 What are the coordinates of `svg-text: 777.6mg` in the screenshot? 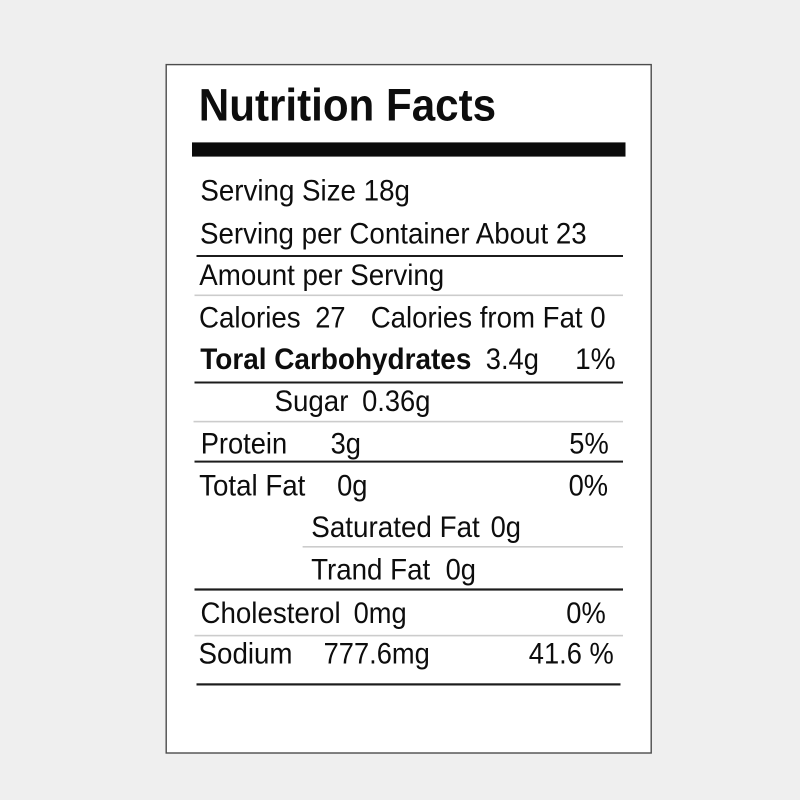 It's located at (377, 654).